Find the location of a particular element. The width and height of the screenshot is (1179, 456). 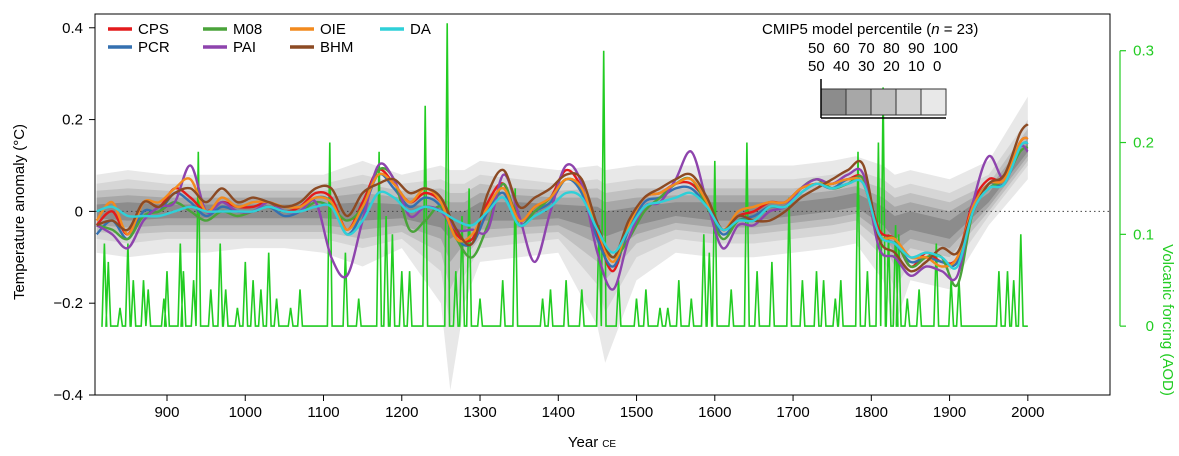

x-tick-label: 1700 is located at coordinates (792, 412).